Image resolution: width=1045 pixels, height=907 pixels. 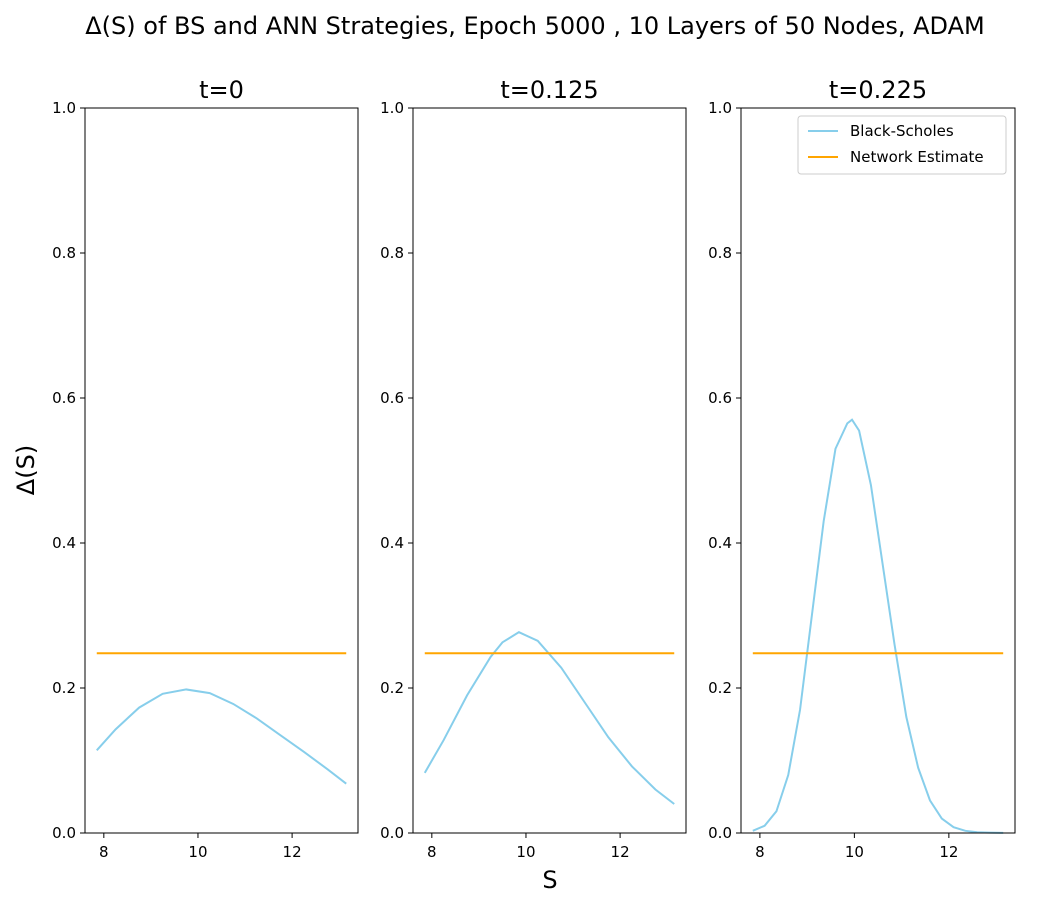 I want to click on legend-box, so click(x=902, y=145).